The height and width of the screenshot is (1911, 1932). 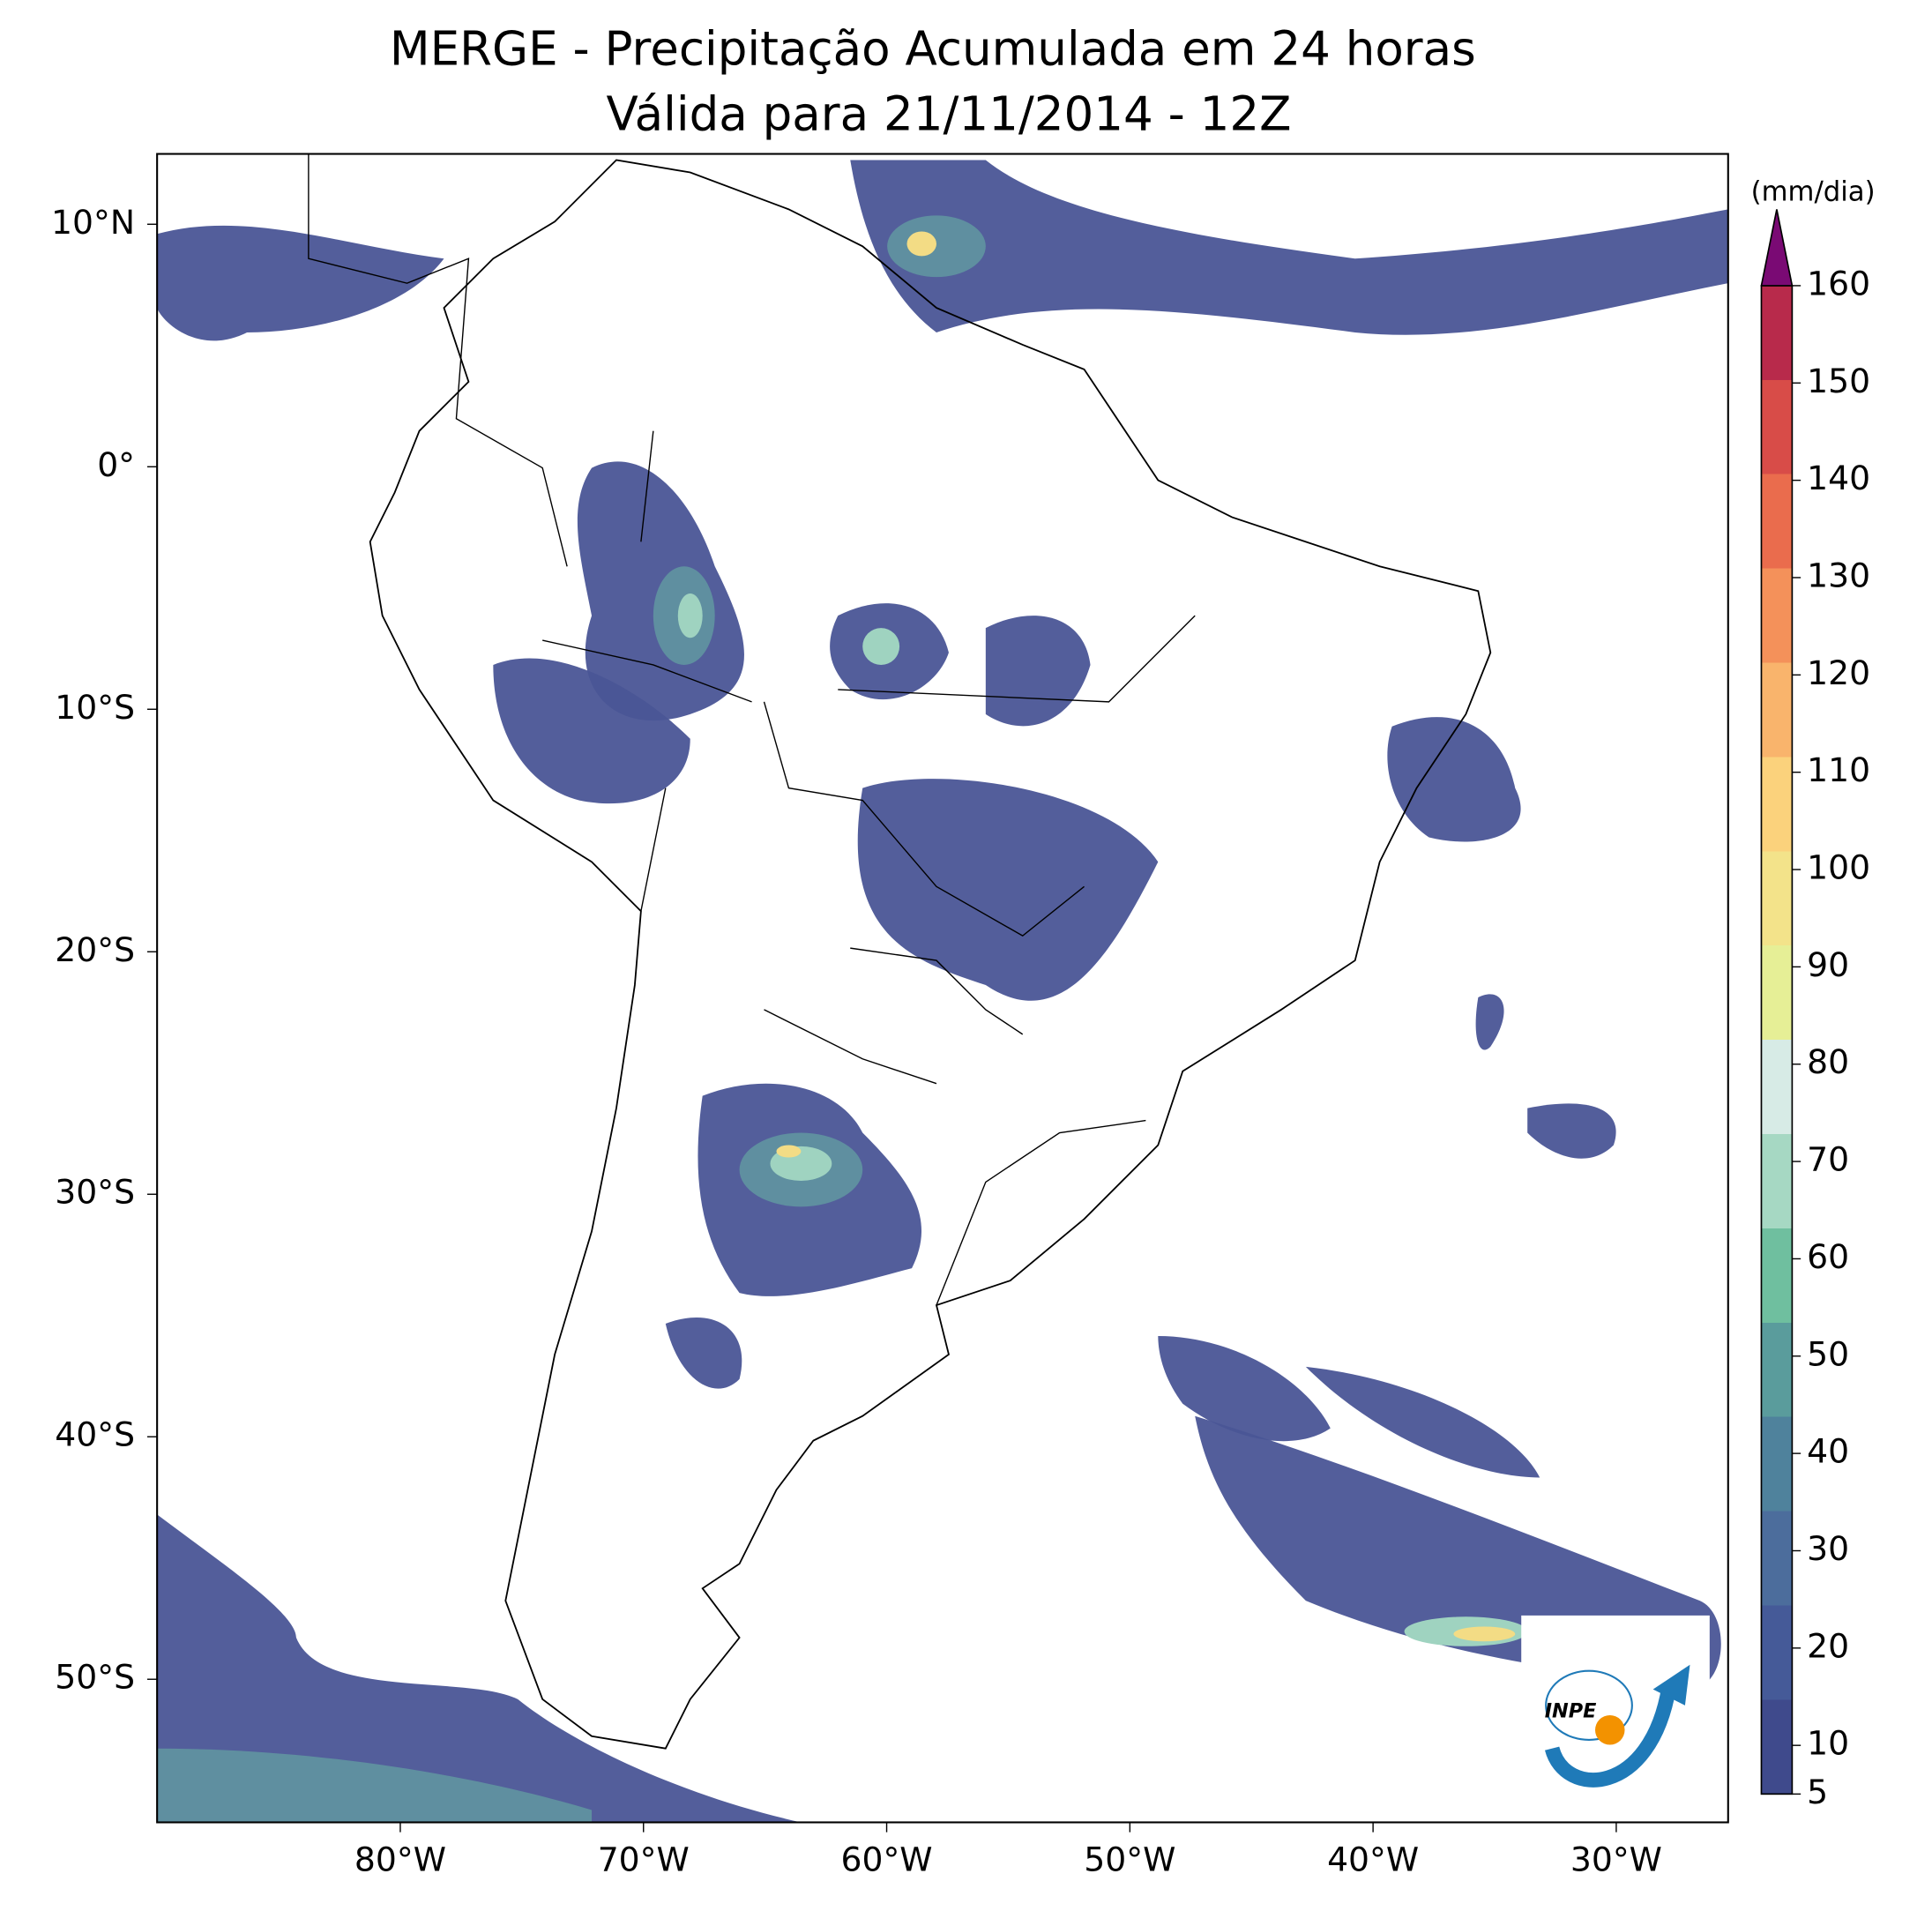 What do you see at coordinates (1817, 1792) in the screenshot?
I see `colorbar-tick-label: 5` at bounding box center [1817, 1792].